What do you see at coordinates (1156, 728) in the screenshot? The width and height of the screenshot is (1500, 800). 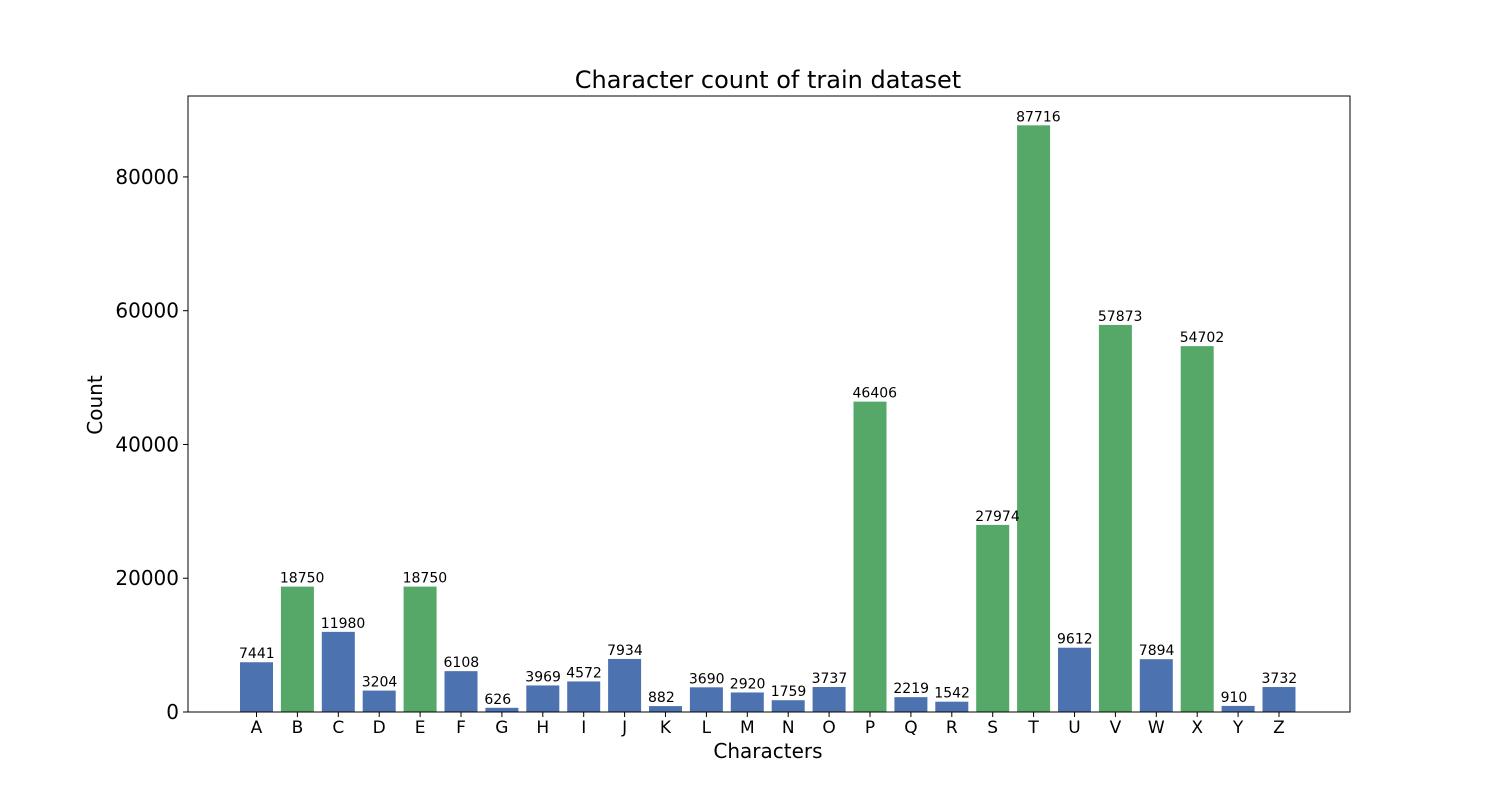 I see `x-tick-label-W: W` at bounding box center [1156, 728].